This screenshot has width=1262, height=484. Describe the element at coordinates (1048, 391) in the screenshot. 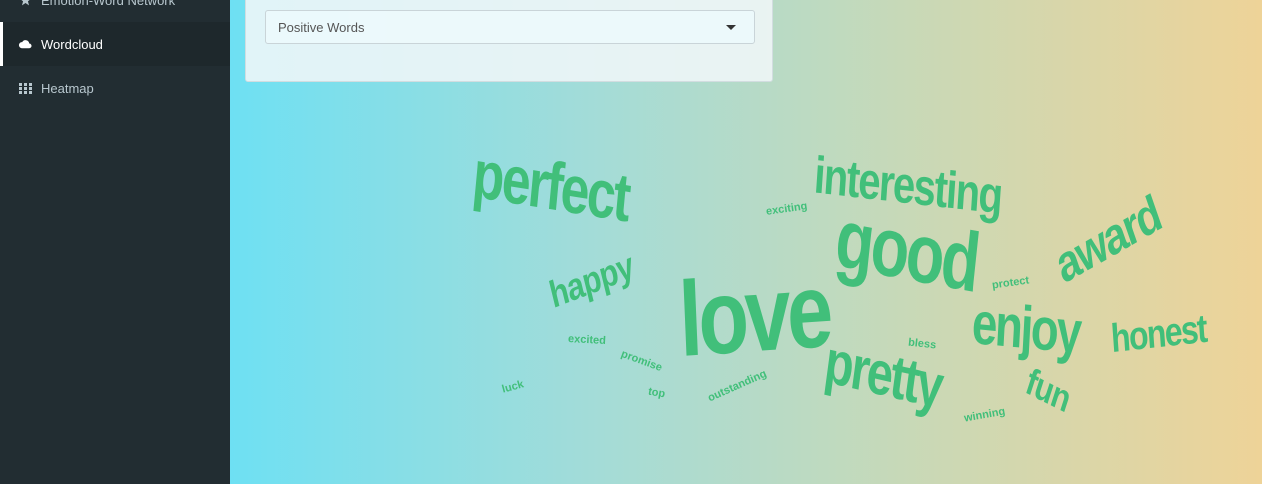

I see `word-fun: fun` at that location.